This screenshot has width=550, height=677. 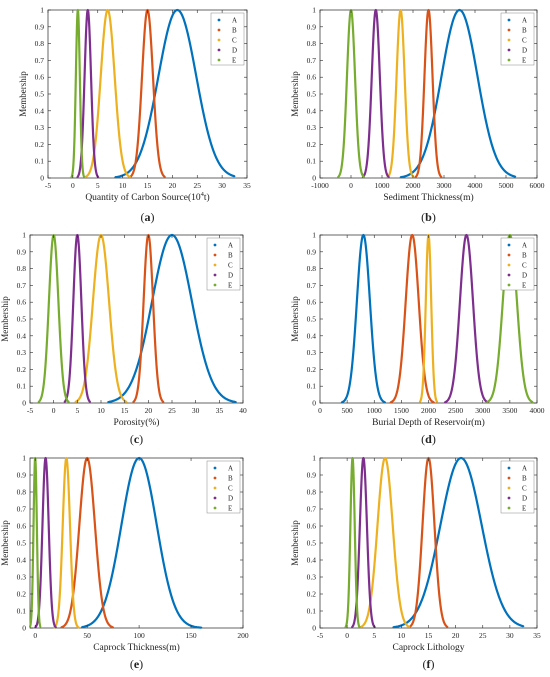 I want to click on legend-marker-d, so click(x=509, y=498).